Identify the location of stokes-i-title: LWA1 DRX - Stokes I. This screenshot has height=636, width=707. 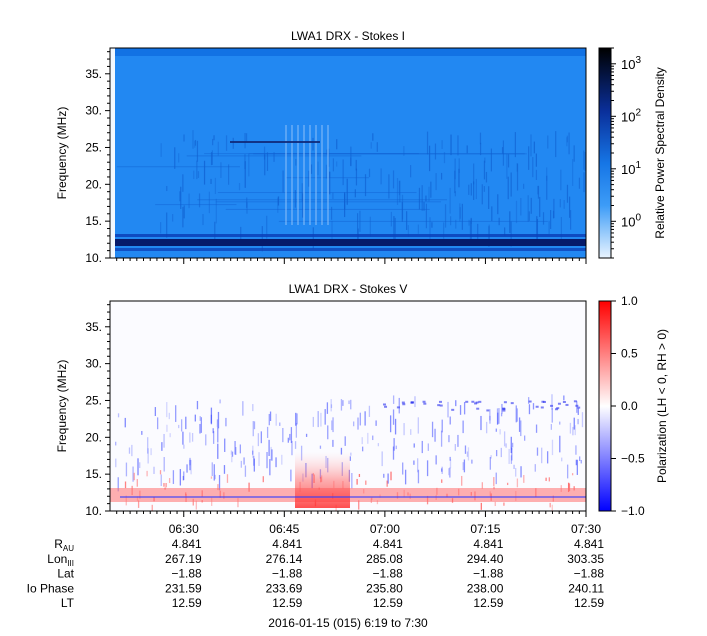
(348, 36).